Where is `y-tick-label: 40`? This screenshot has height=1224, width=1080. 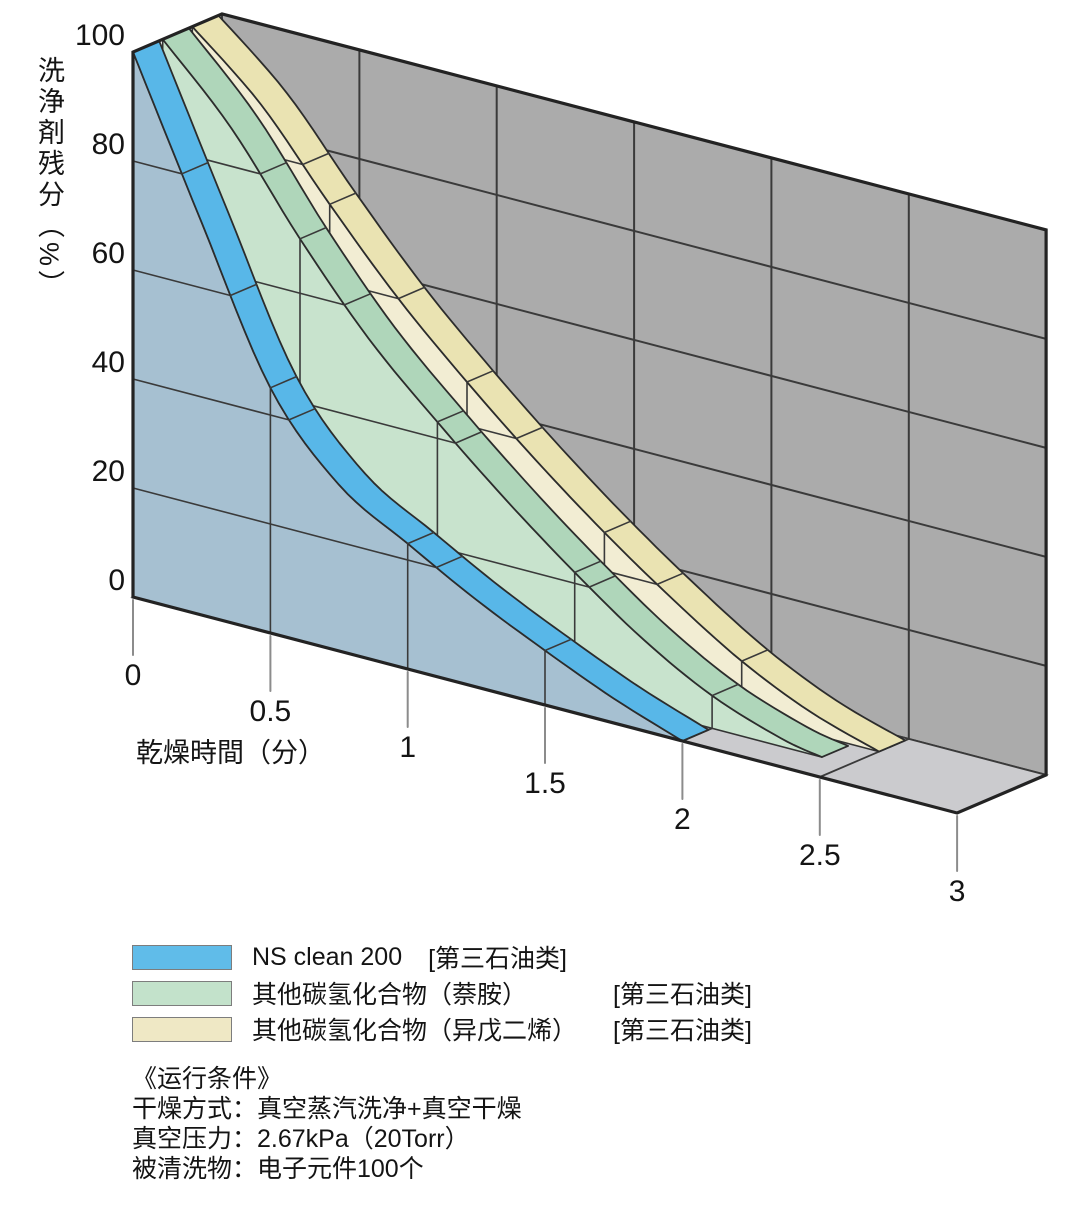 y-tick-label: 40 is located at coordinates (108, 362).